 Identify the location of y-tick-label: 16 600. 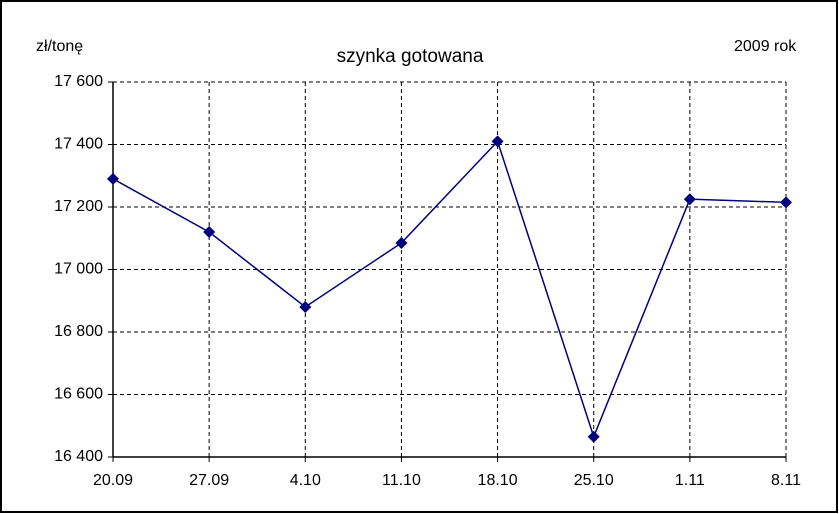
(78, 394).